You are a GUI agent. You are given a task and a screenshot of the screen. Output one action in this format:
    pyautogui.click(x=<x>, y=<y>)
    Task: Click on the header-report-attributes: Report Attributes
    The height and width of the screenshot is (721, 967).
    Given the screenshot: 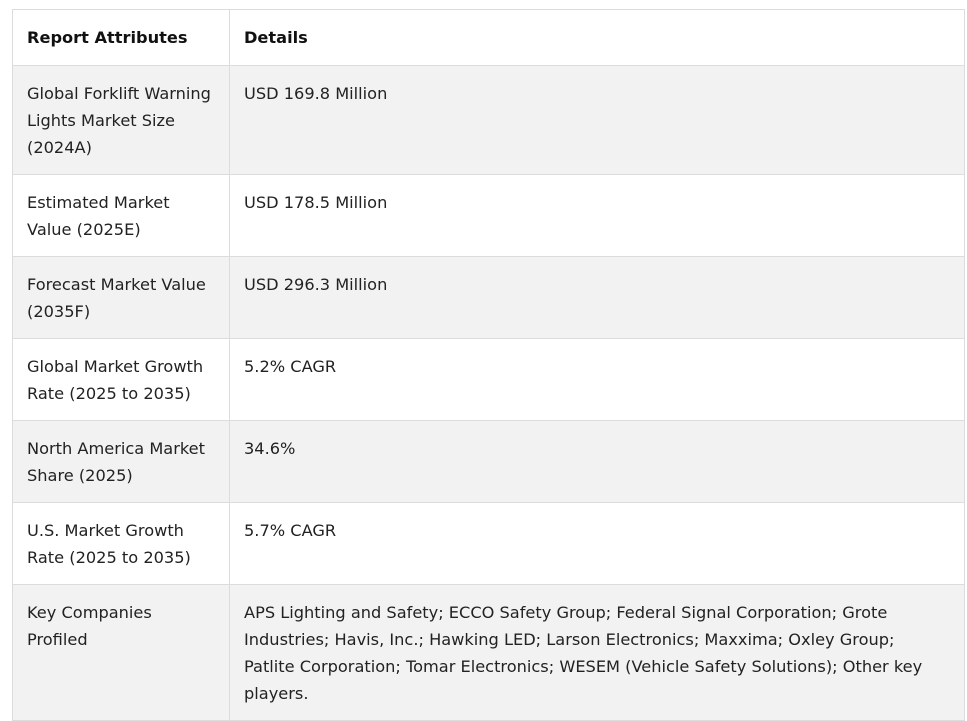 What is the action you would take?
    pyautogui.click(x=121, y=37)
    